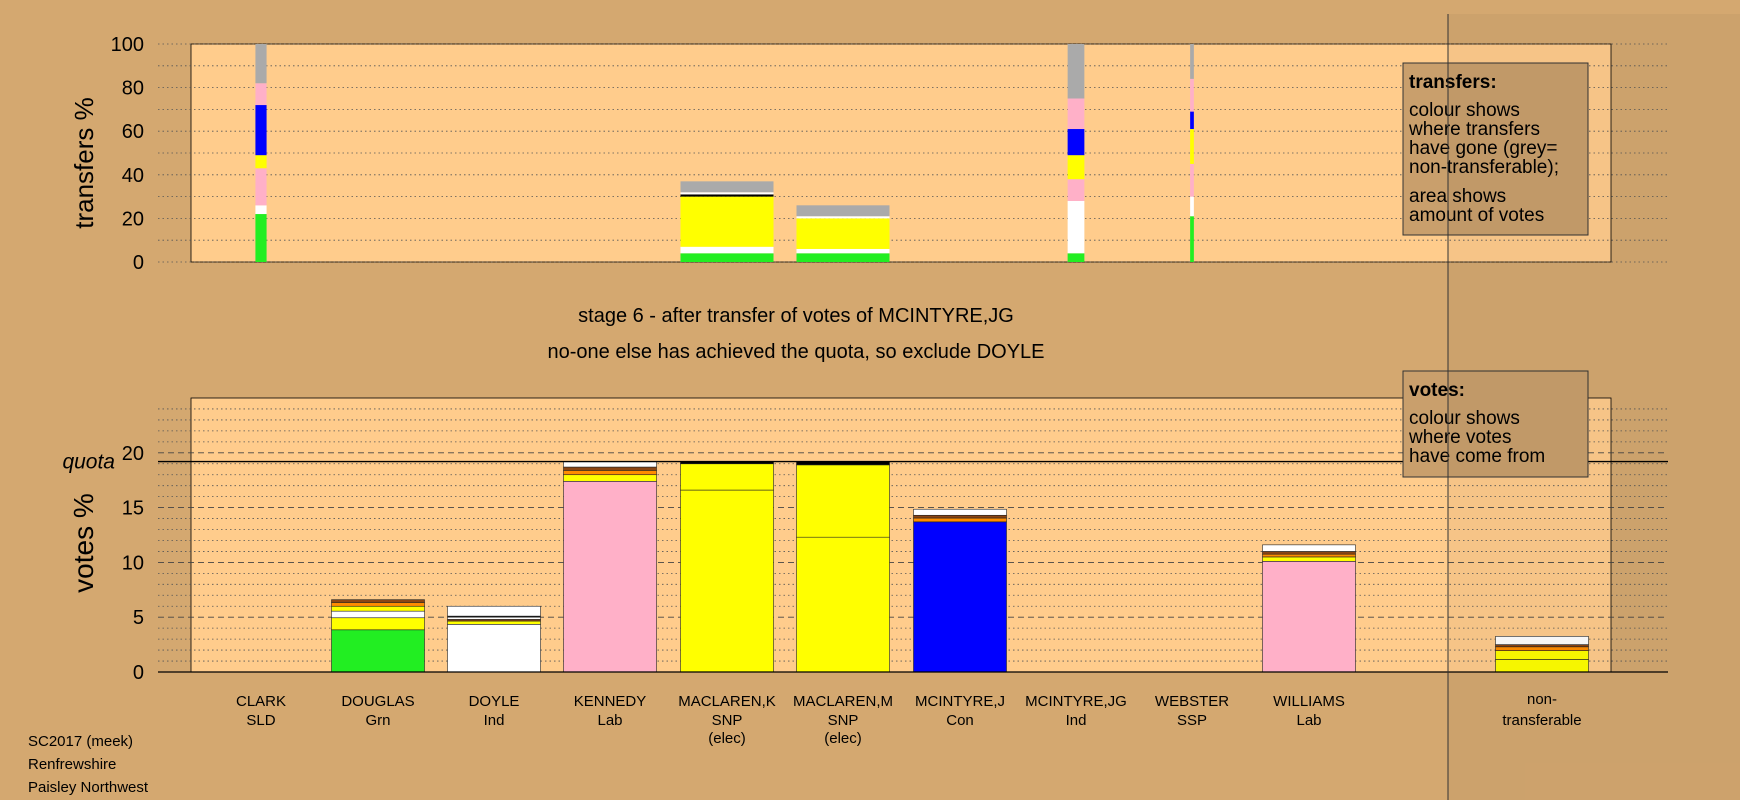  I want to click on nontransferable-label: transferable, so click(1541, 720).